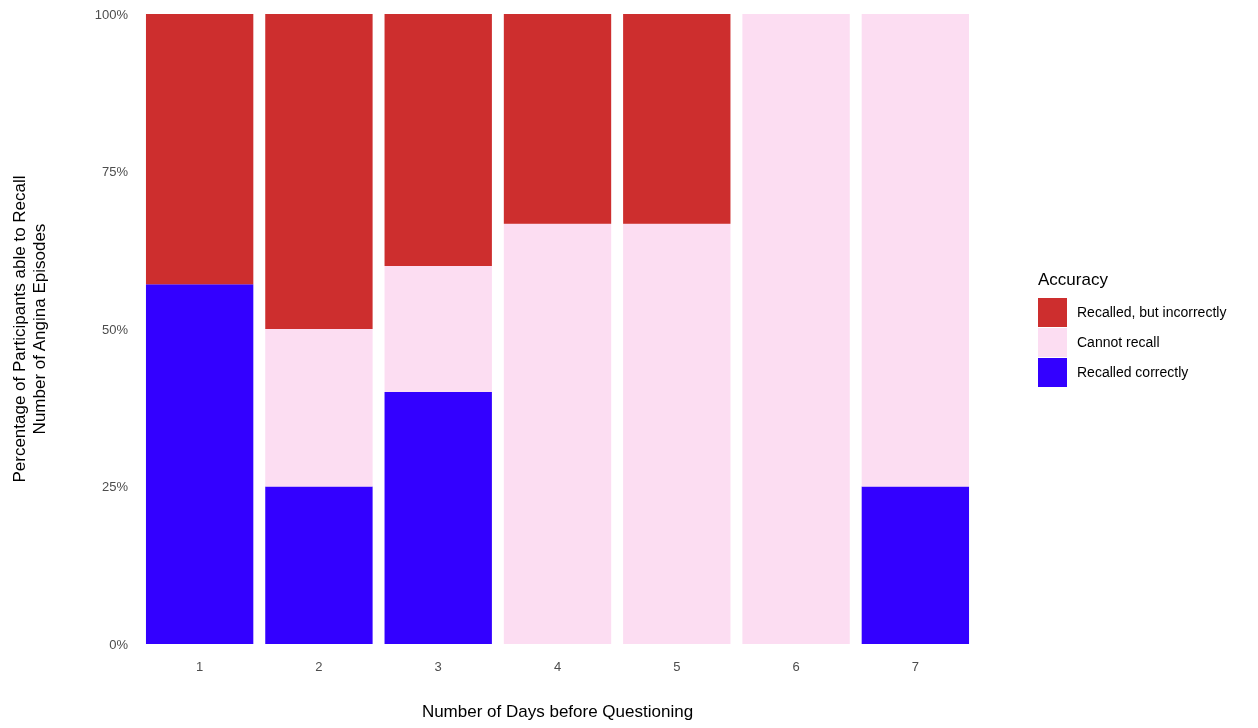  What do you see at coordinates (677, 667) in the screenshot?
I see `x-tick-label: 5` at bounding box center [677, 667].